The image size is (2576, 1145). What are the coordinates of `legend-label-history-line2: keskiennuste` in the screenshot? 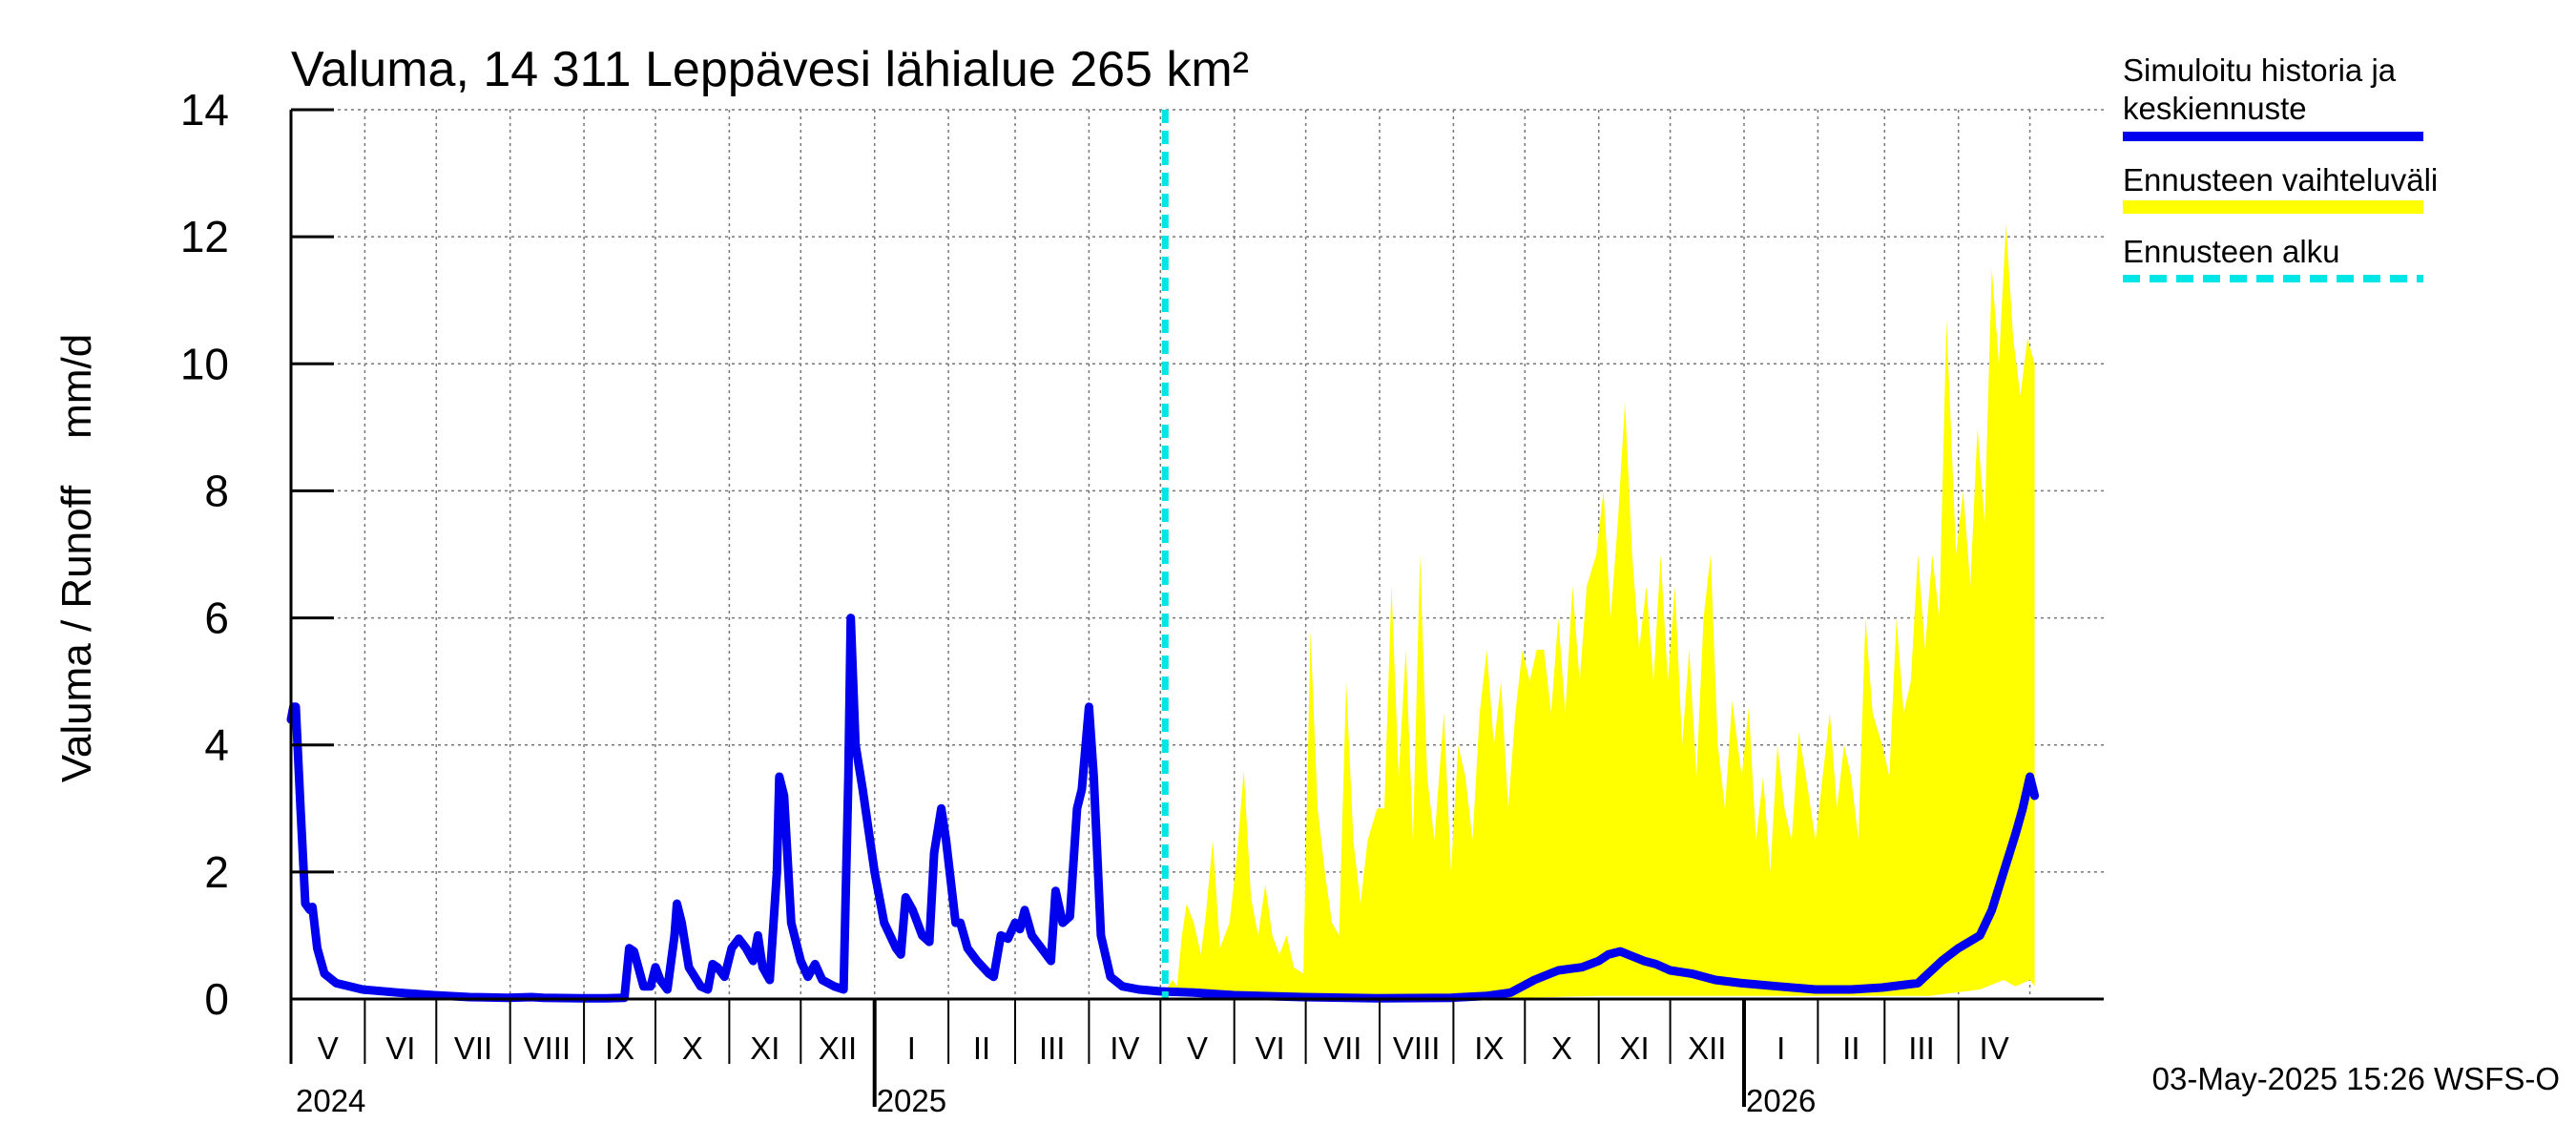 It's located at (2215, 109).